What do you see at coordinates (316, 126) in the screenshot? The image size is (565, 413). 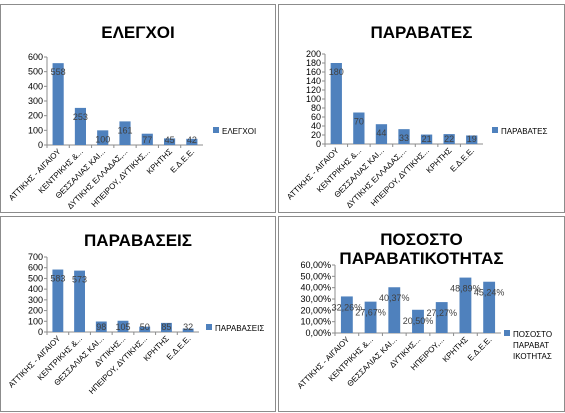 I see `y-tick-label: 40` at bounding box center [316, 126].